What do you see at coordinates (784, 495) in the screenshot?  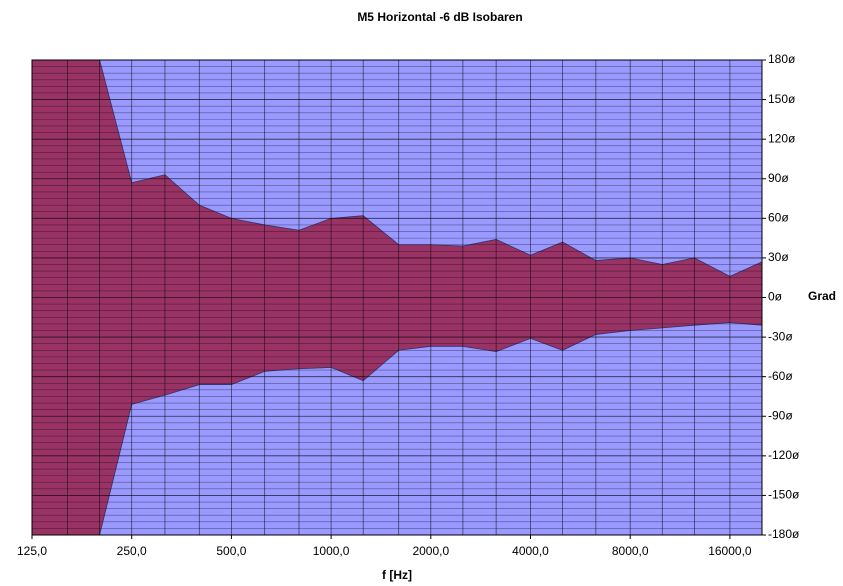 I see `y-tick-label: -150ø` at bounding box center [784, 495].